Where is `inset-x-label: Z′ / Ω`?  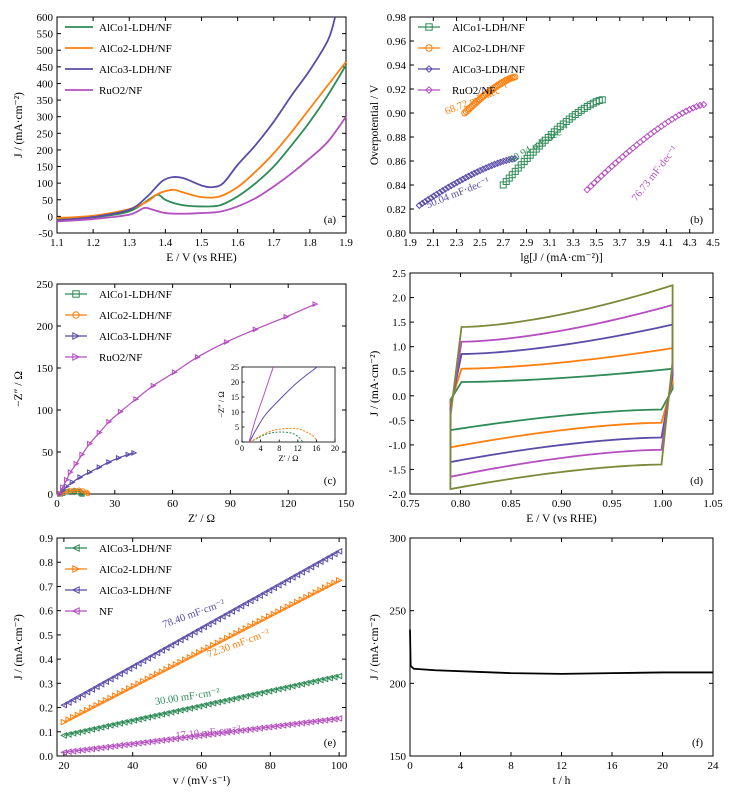
inset-x-label: Z′ / Ω is located at coordinates (289, 458).